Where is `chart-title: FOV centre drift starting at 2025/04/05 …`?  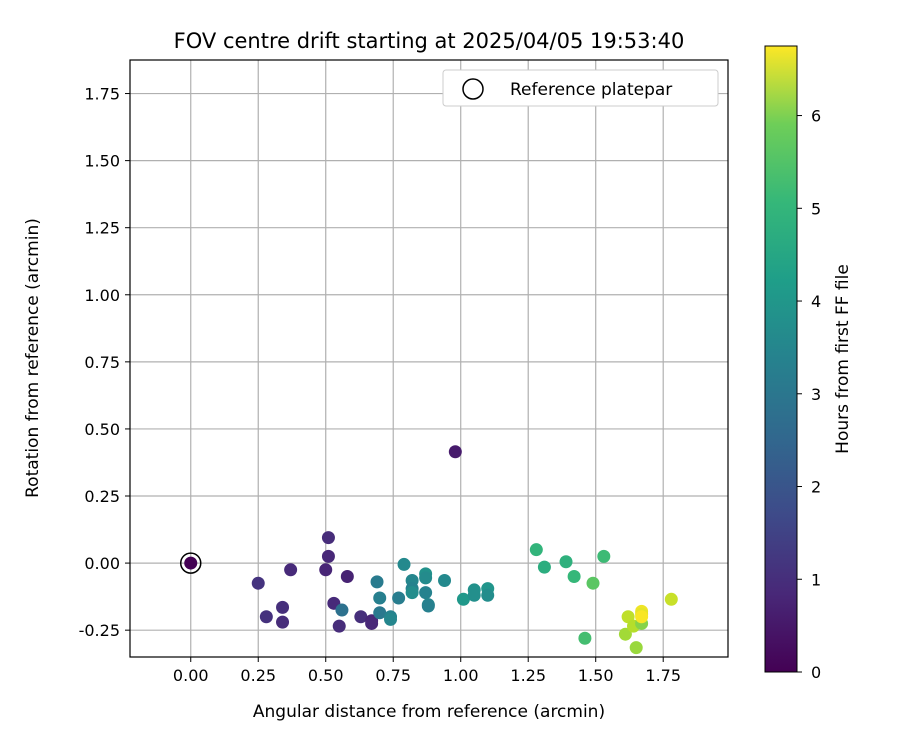
chart-title: FOV centre drift starting at 2025/04/05 … is located at coordinates (429, 41).